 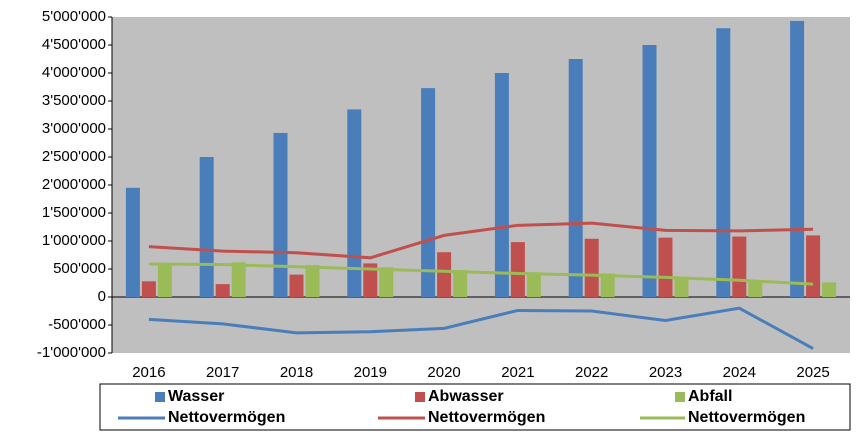 I want to click on y-tick-label: 3'500'000, so click(x=74, y=100).